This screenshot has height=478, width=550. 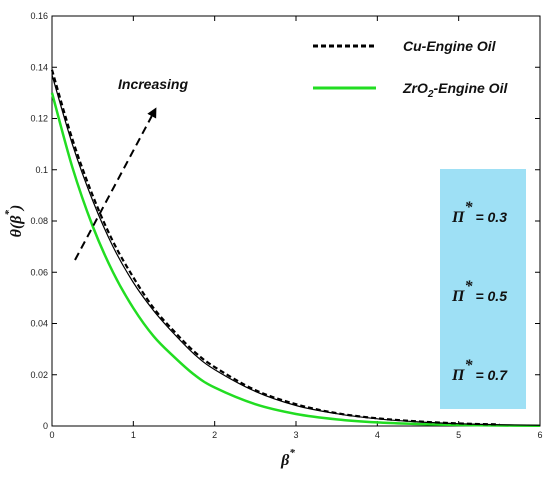 I want to click on x-tick-label: 2, so click(x=214, y=435).